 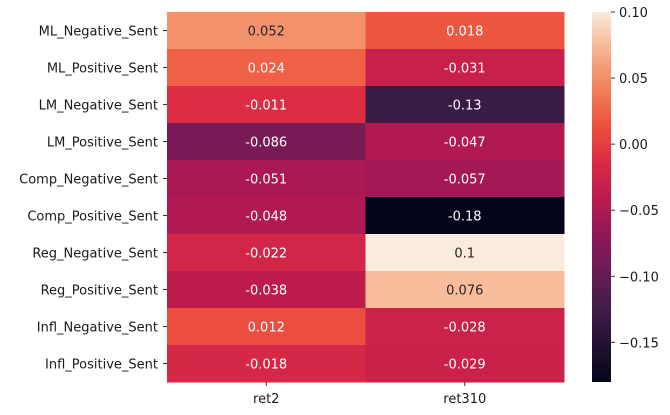 What do you see at coordinates (98, 32) in the screenshot?
I see `row-label: ML_Negative_Sent` at bounding box center [98, 32].